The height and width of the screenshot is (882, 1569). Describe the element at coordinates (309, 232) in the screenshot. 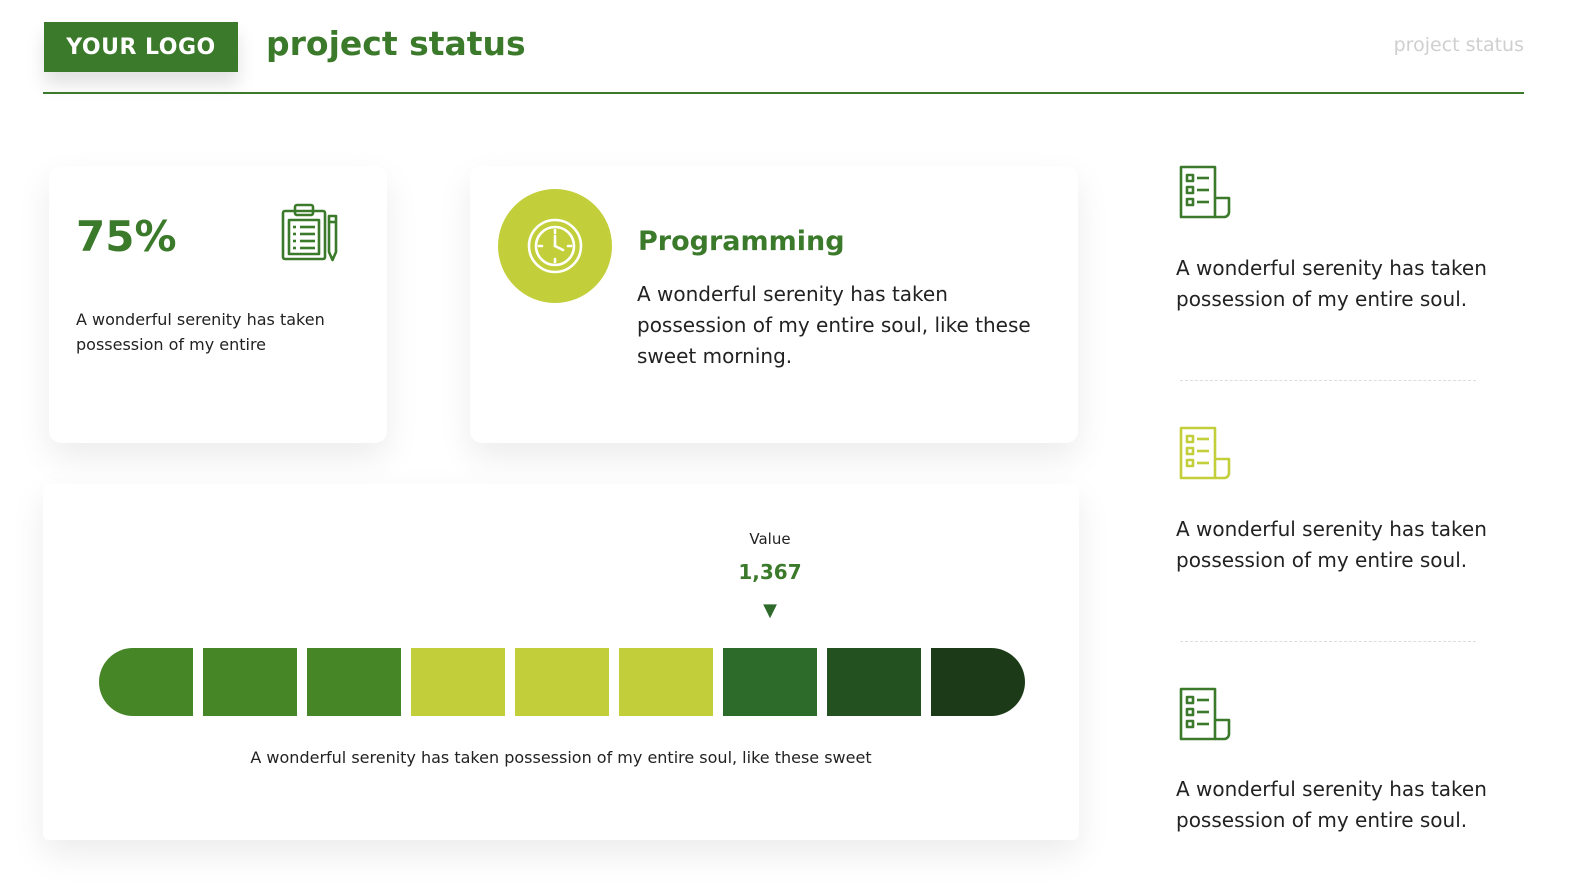

I see `clipboard-icon` at that location.